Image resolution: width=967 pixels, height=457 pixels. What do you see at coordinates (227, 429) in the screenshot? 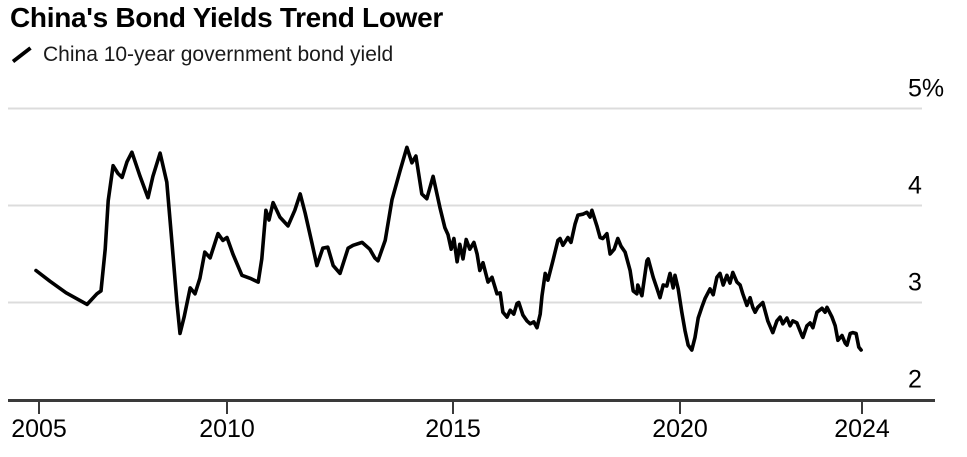
I see `x-axis-label: 2010` at bounding box center [227, 429].